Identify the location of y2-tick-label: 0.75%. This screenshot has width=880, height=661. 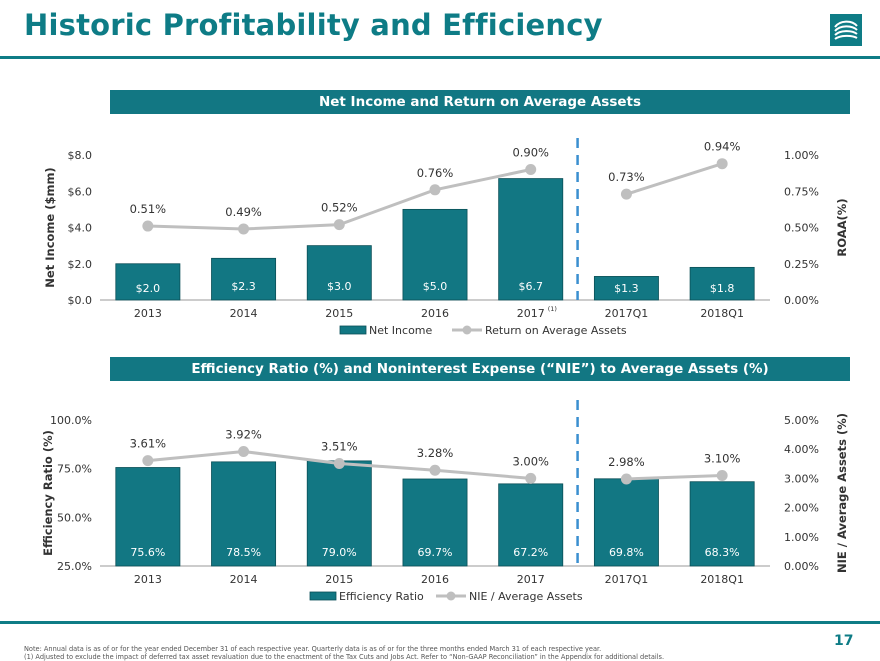
(801, 191).